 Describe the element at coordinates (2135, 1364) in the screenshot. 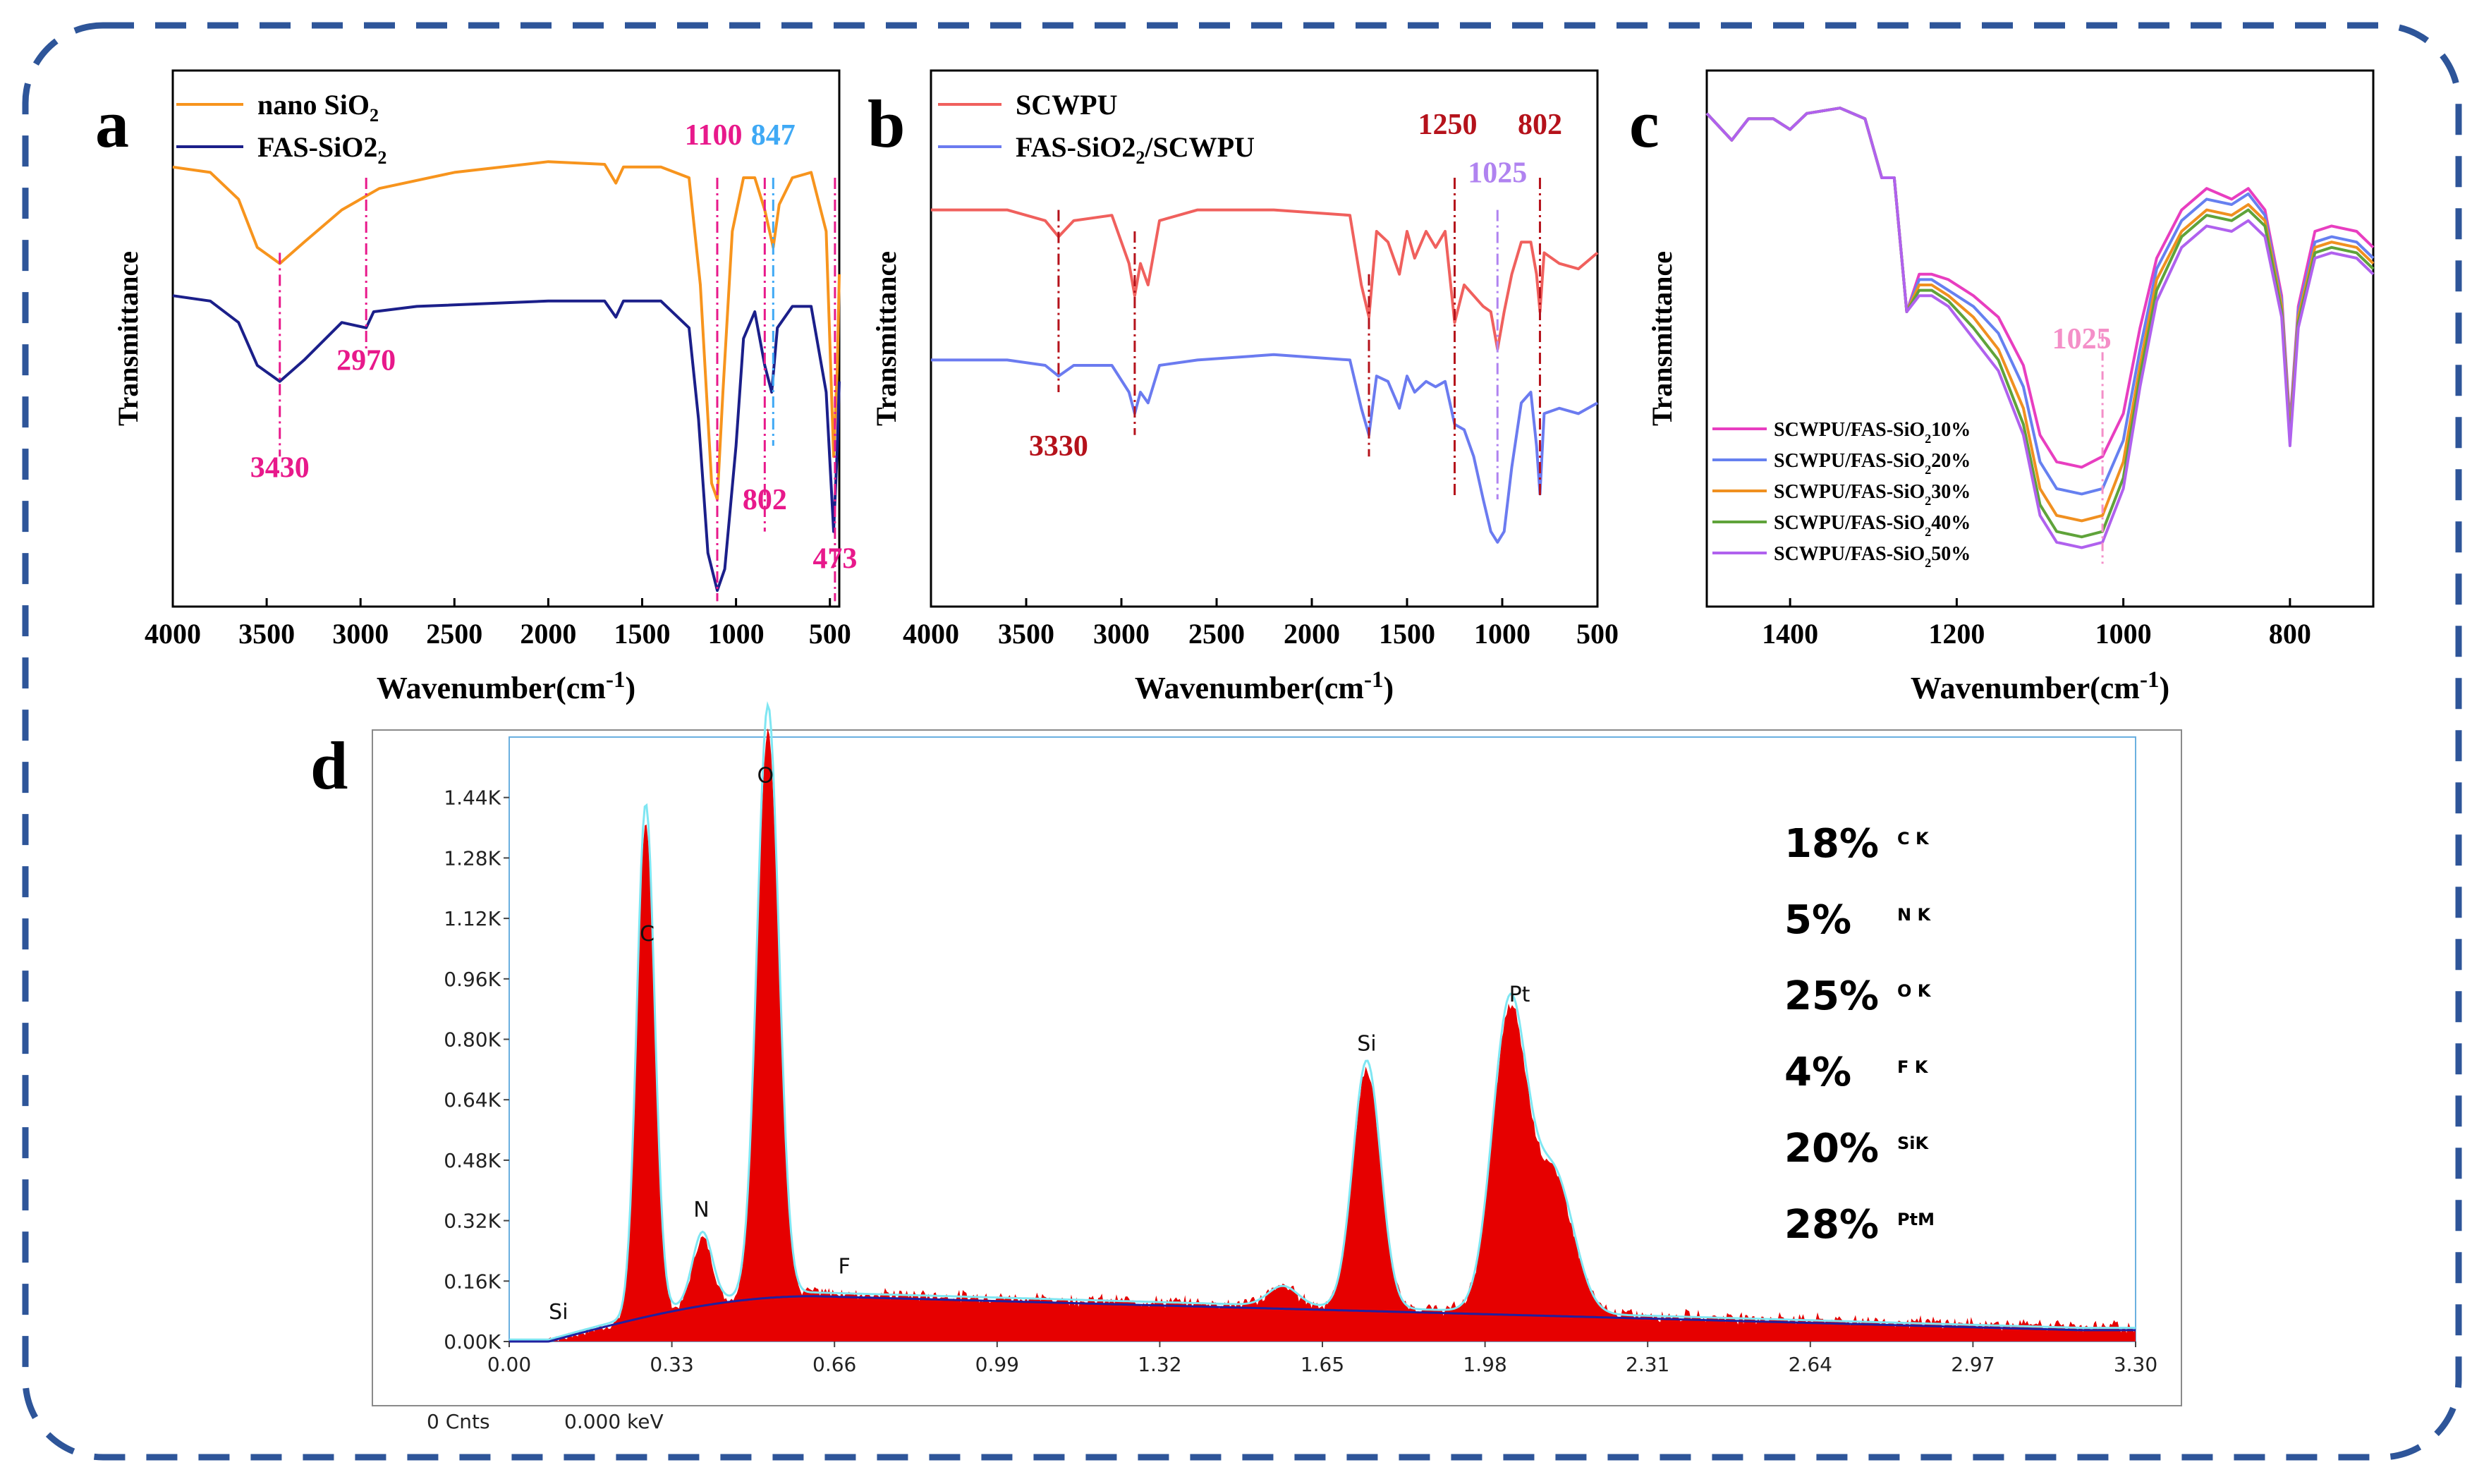

I see `x-tick-label: 3.30` at that location.